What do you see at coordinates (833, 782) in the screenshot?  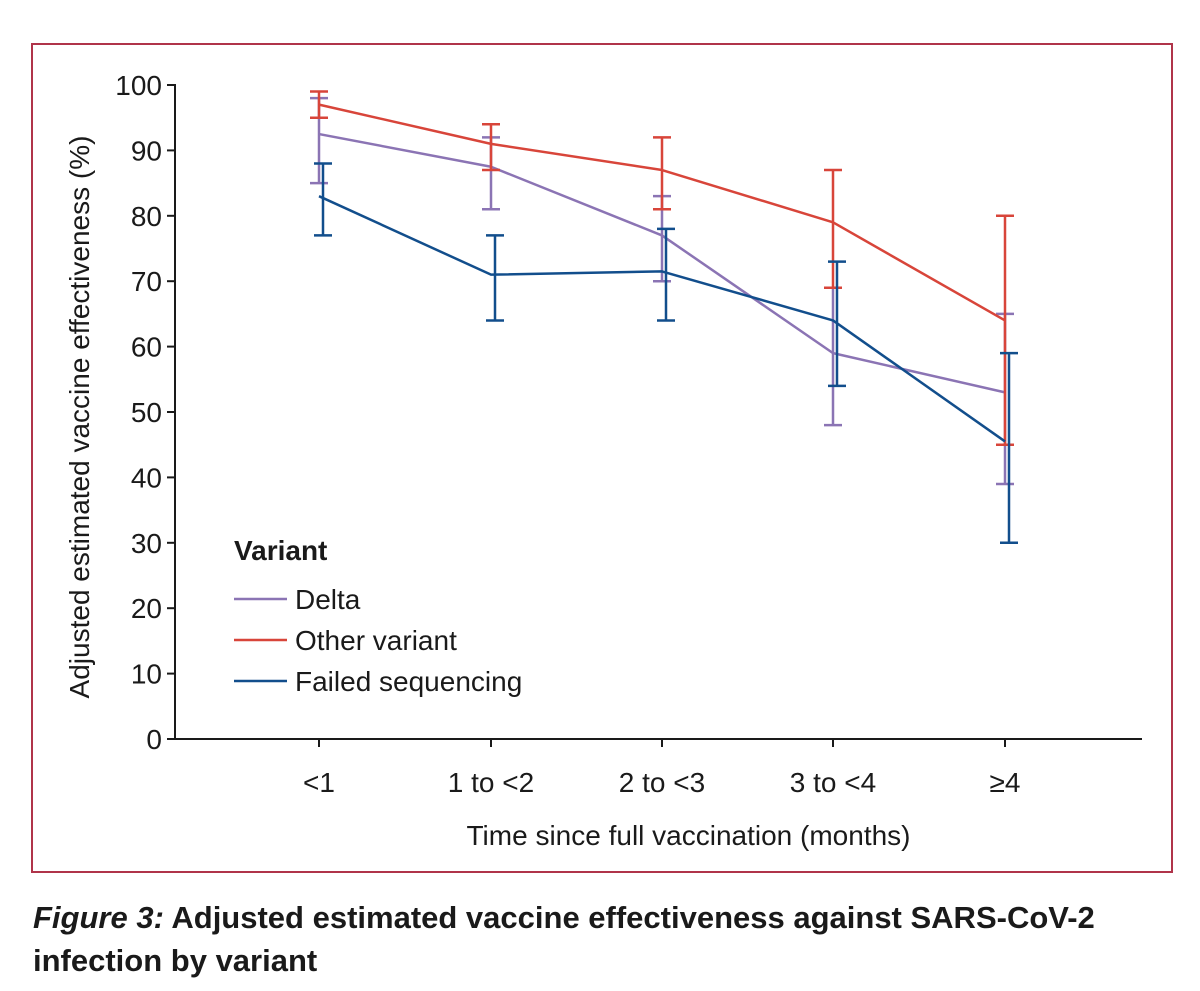 I see `x-tick-label: 3 to <4` at bounding box center [833, 782].